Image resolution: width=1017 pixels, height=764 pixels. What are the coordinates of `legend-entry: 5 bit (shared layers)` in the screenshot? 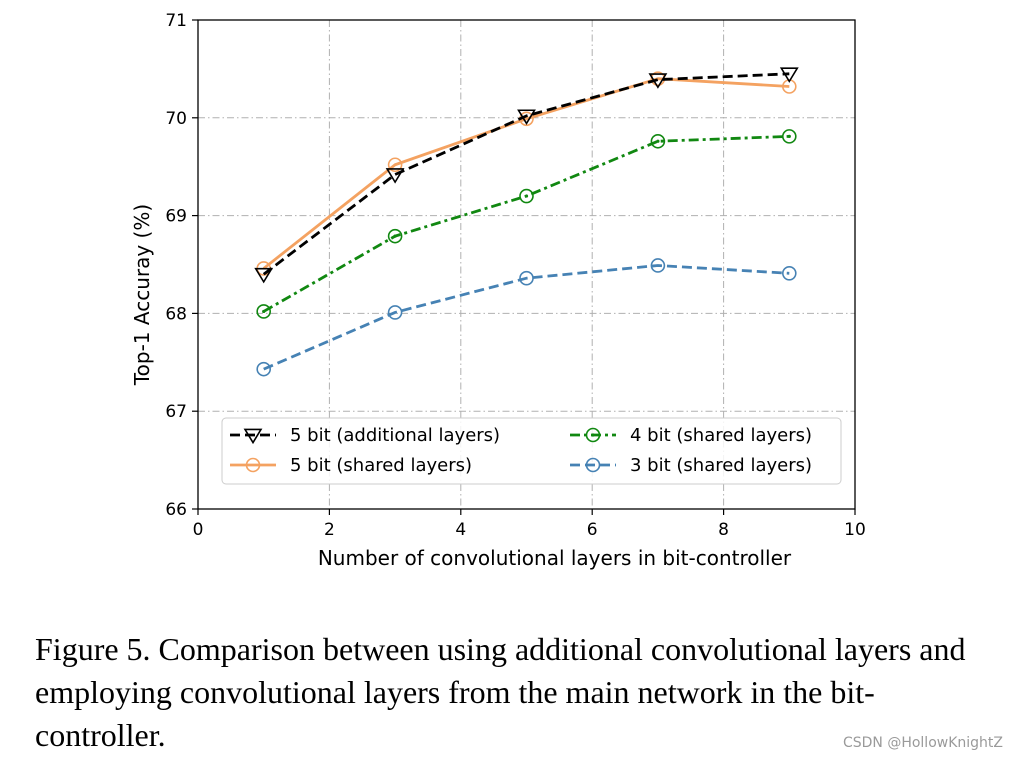 It's located at (351, 465).